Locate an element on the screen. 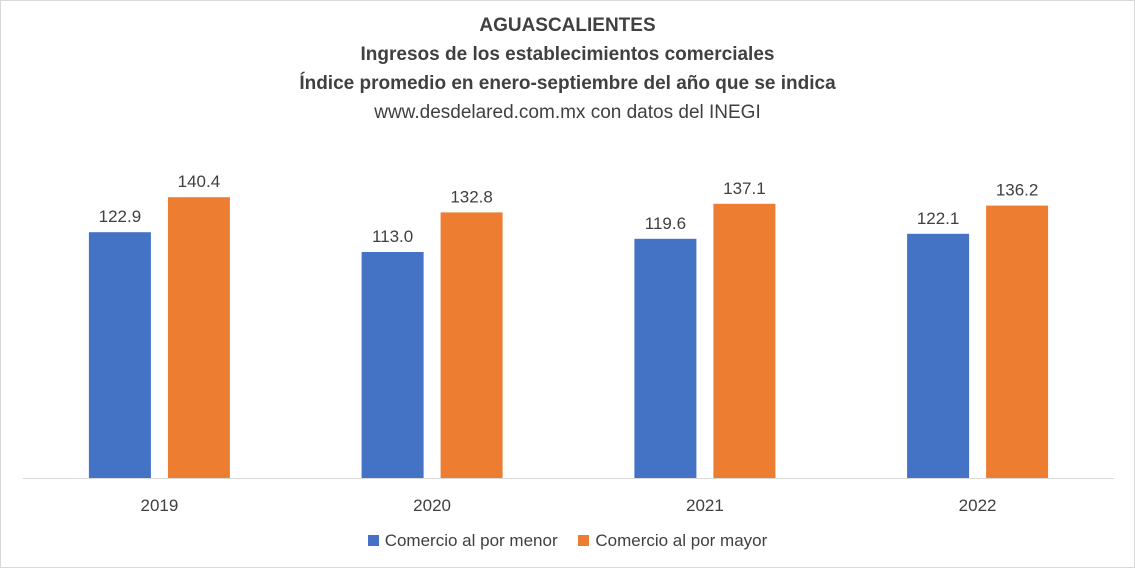  x-tick-label-2020: 2020 is located at coordinates (432, 505).